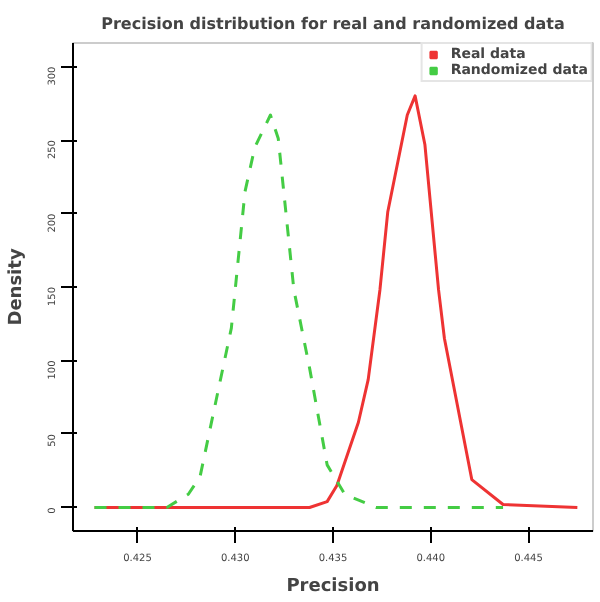  What do you see at coordinates (333, 587) in the screenshot?
I see `x-axis-title: Precision` at bounding box center [333, 587].